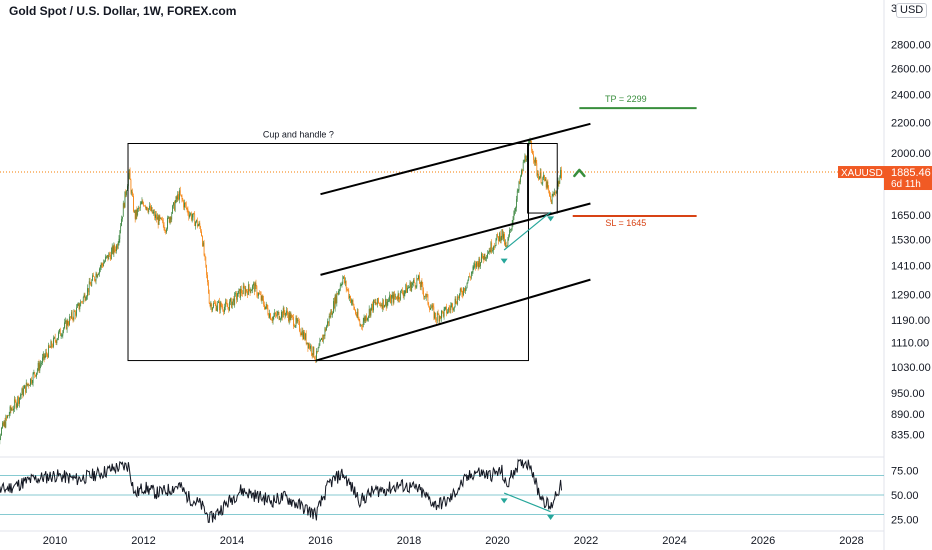  Describe the element at coordinates (905, 521) in the screenshot. I see `rsi-tick: 25.00` at that location.